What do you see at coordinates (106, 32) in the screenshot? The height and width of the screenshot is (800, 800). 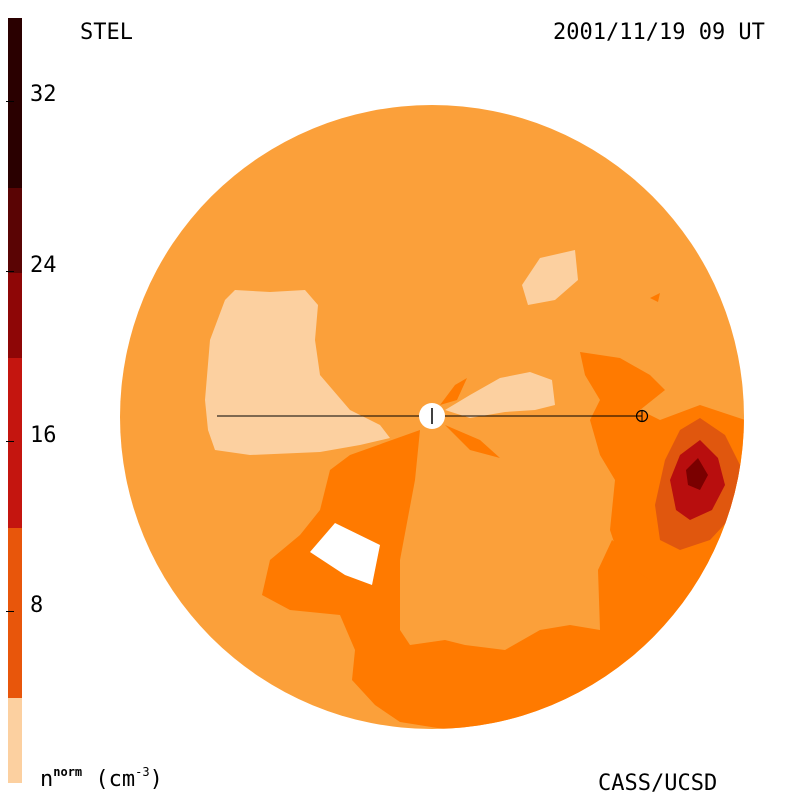 I see `instrument-label: STEL` at bounding box center [106, 32].